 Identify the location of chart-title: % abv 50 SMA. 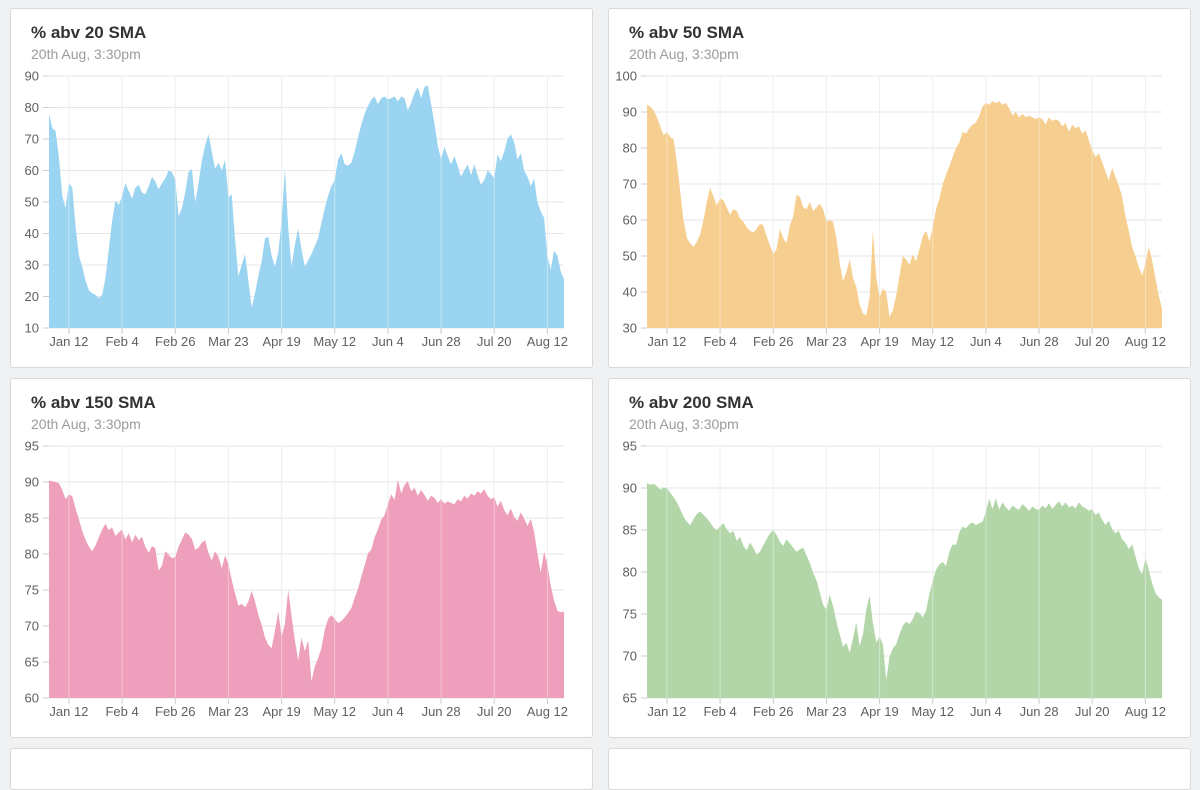
(687, 32).